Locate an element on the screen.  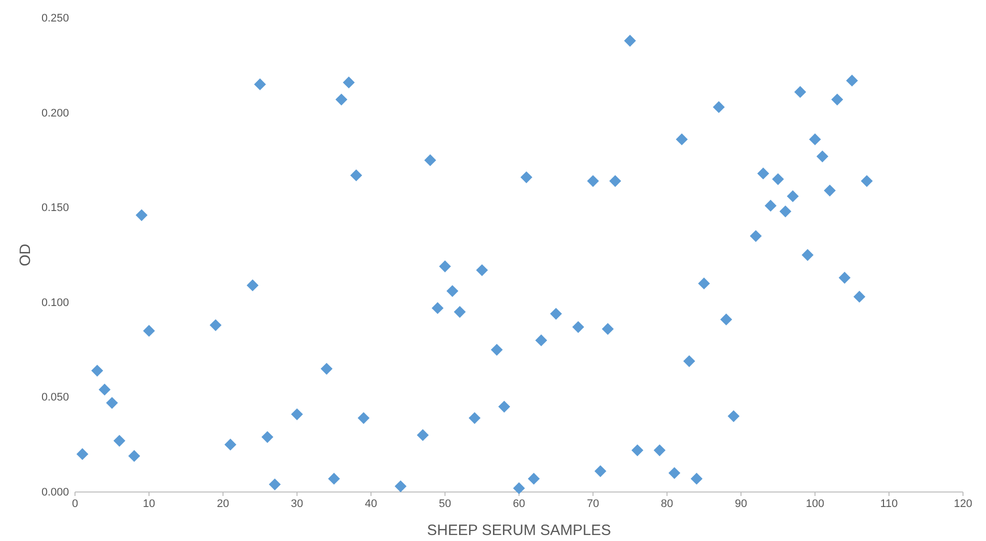
x-tick-label: 110 is located at coordinates (889, 504).